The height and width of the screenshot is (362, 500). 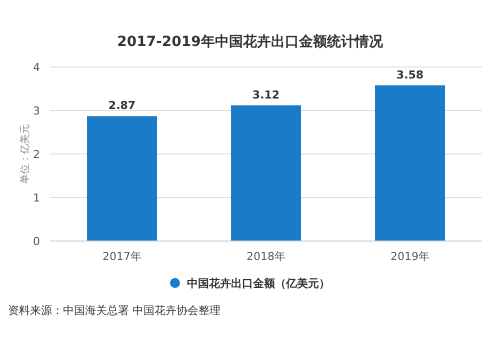 What do you see at coordinates (122, 256) in the screenshot?
I see `x-tick-label: 2017年` at bounding box center [122, 256].